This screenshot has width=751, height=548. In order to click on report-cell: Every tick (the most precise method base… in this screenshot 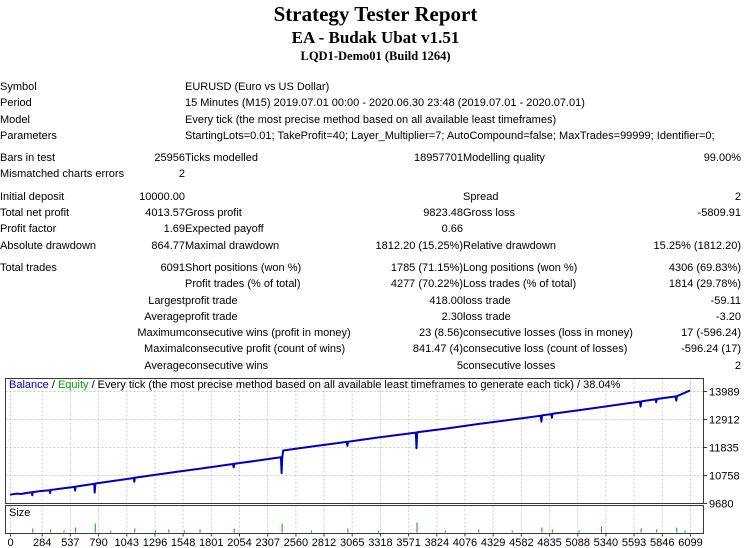, I will do `click(371, 119)`.